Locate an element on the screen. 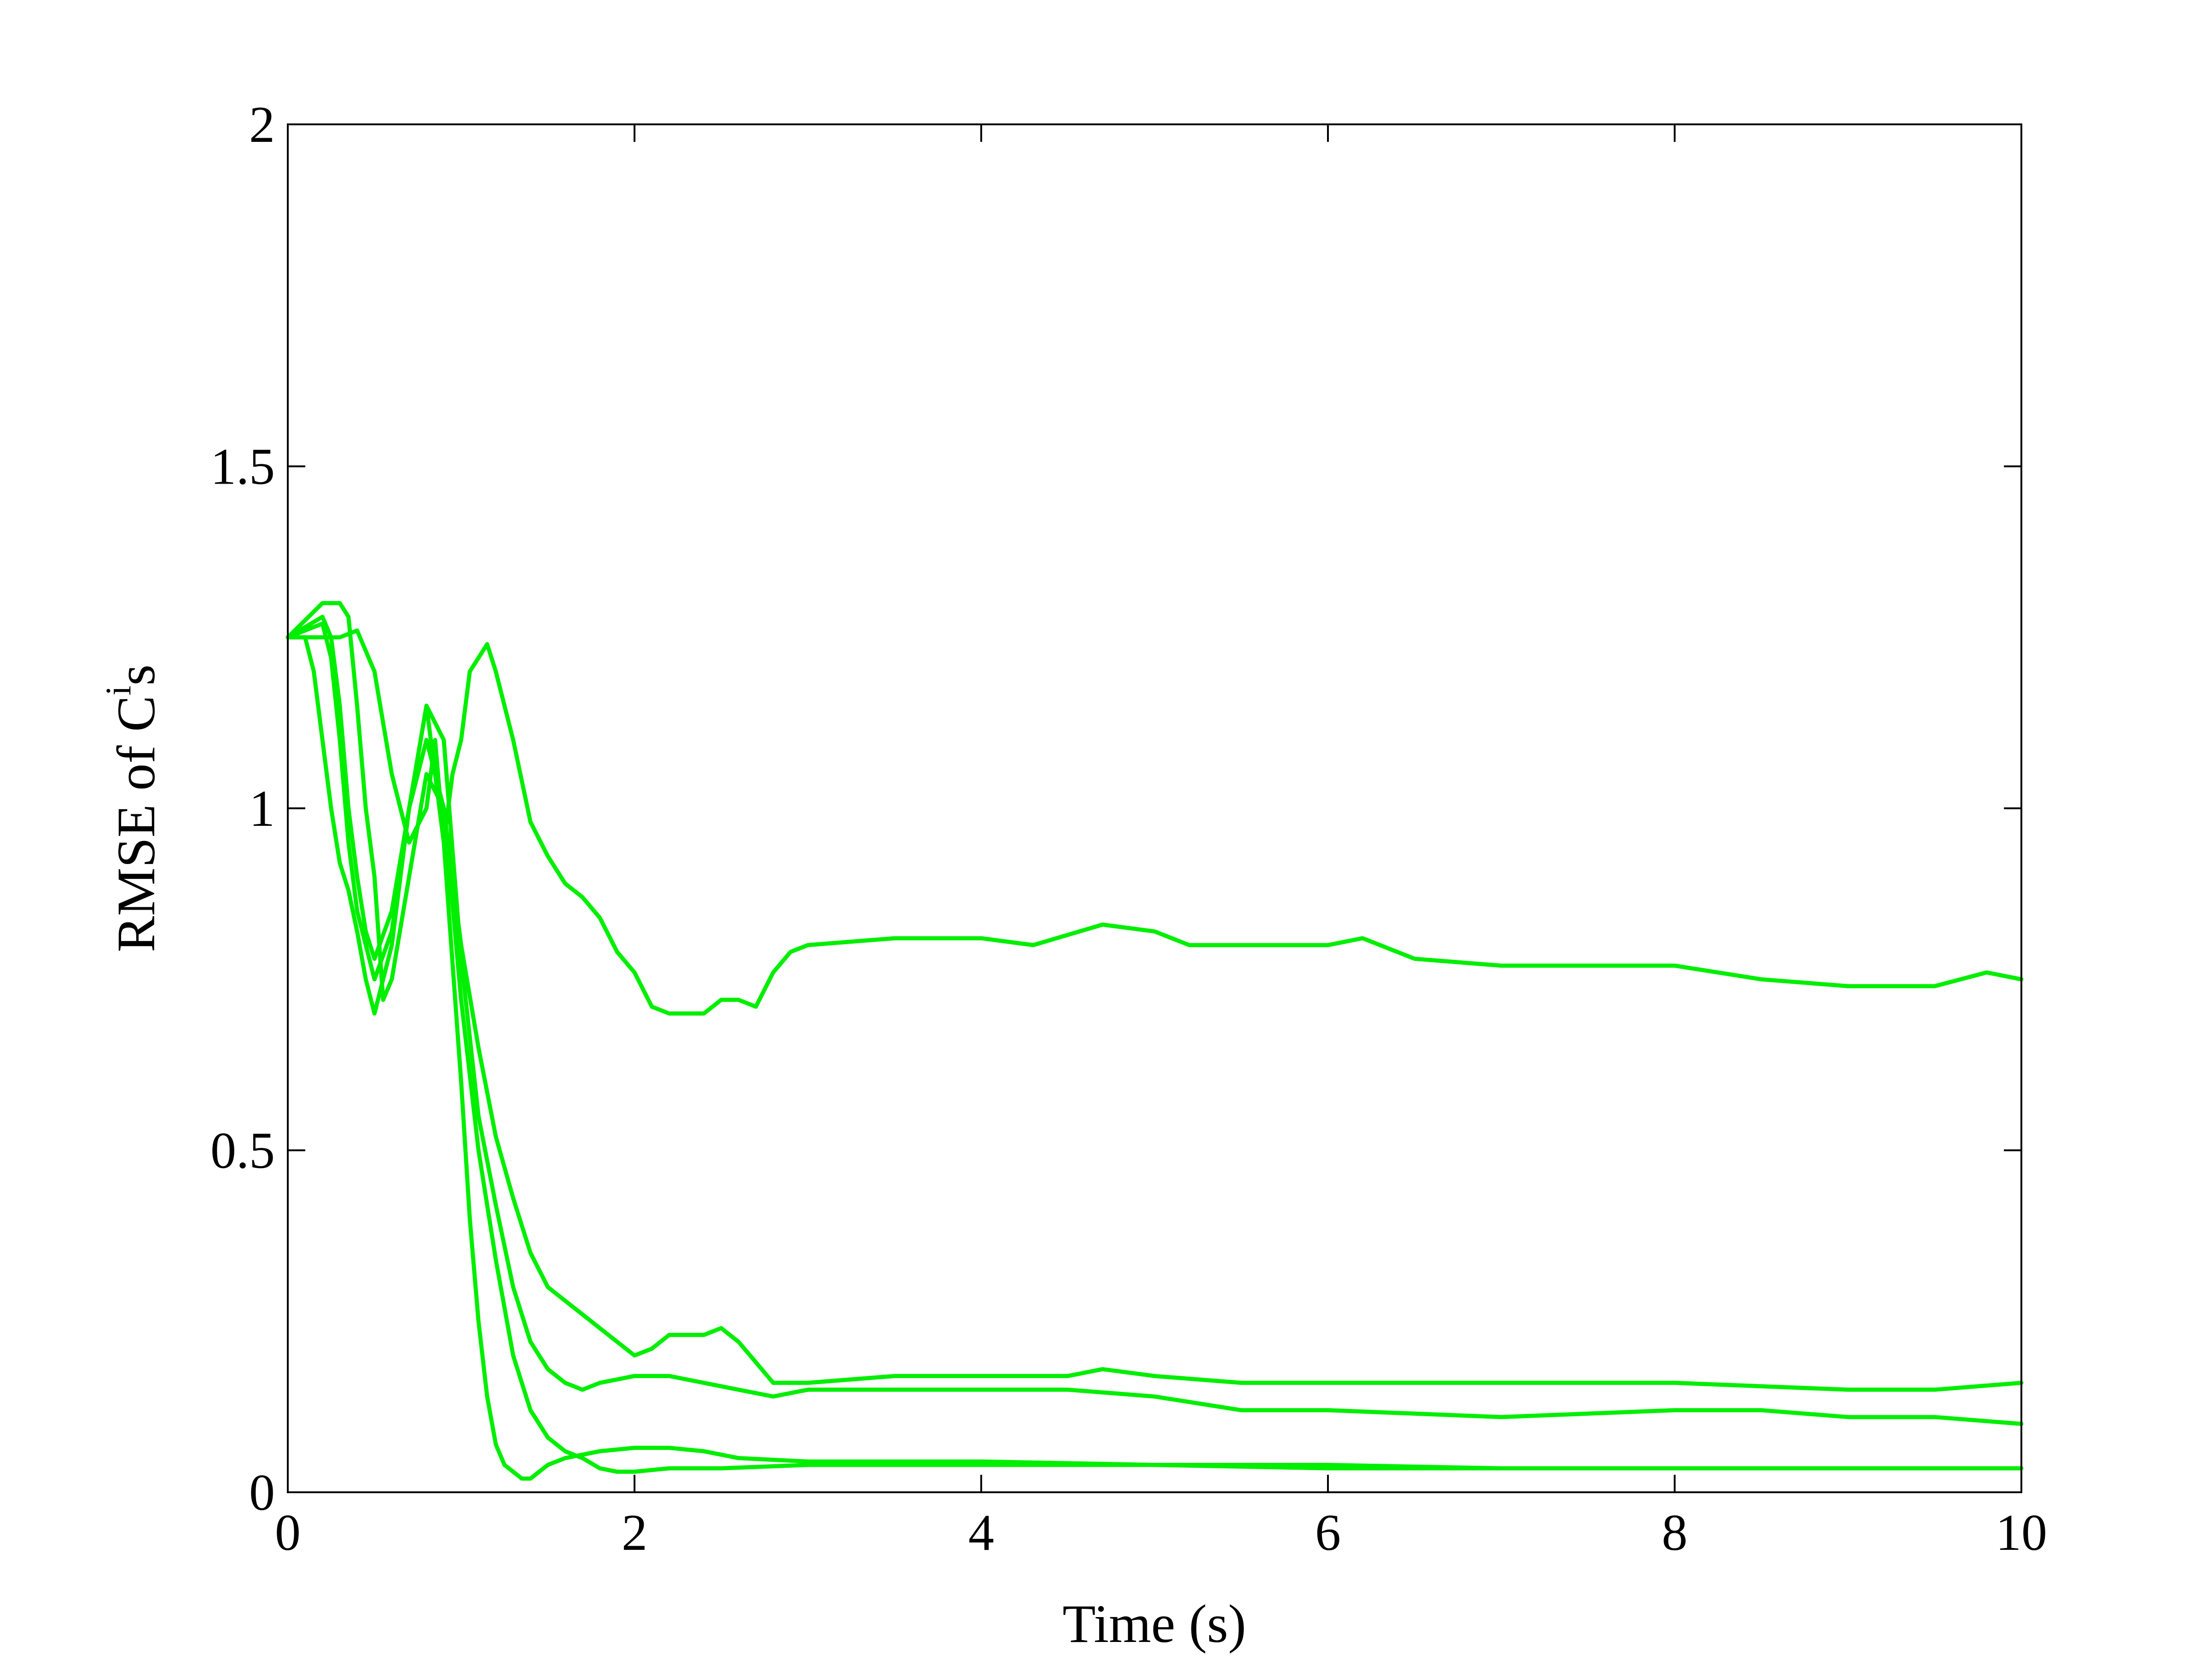  x-tick-label: 0 is located at coordinates (288, 1532).